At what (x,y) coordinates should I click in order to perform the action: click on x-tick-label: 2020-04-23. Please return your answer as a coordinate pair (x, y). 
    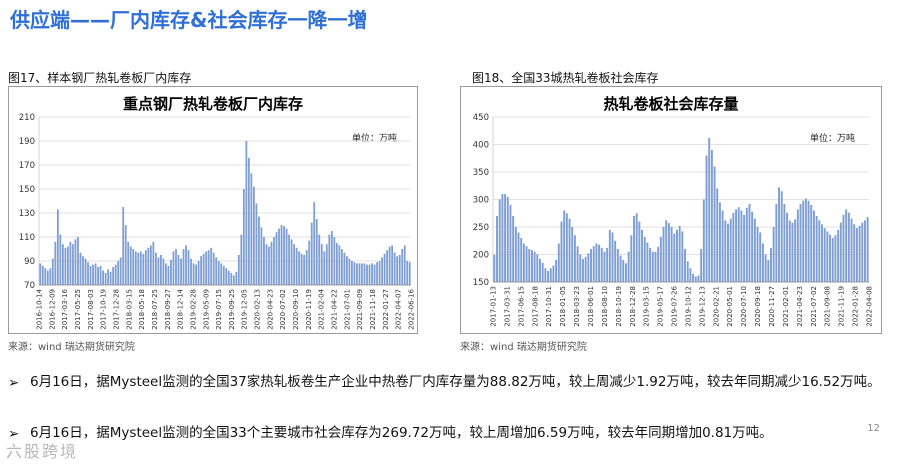
    Looking at the image, I should click on (270, 309).